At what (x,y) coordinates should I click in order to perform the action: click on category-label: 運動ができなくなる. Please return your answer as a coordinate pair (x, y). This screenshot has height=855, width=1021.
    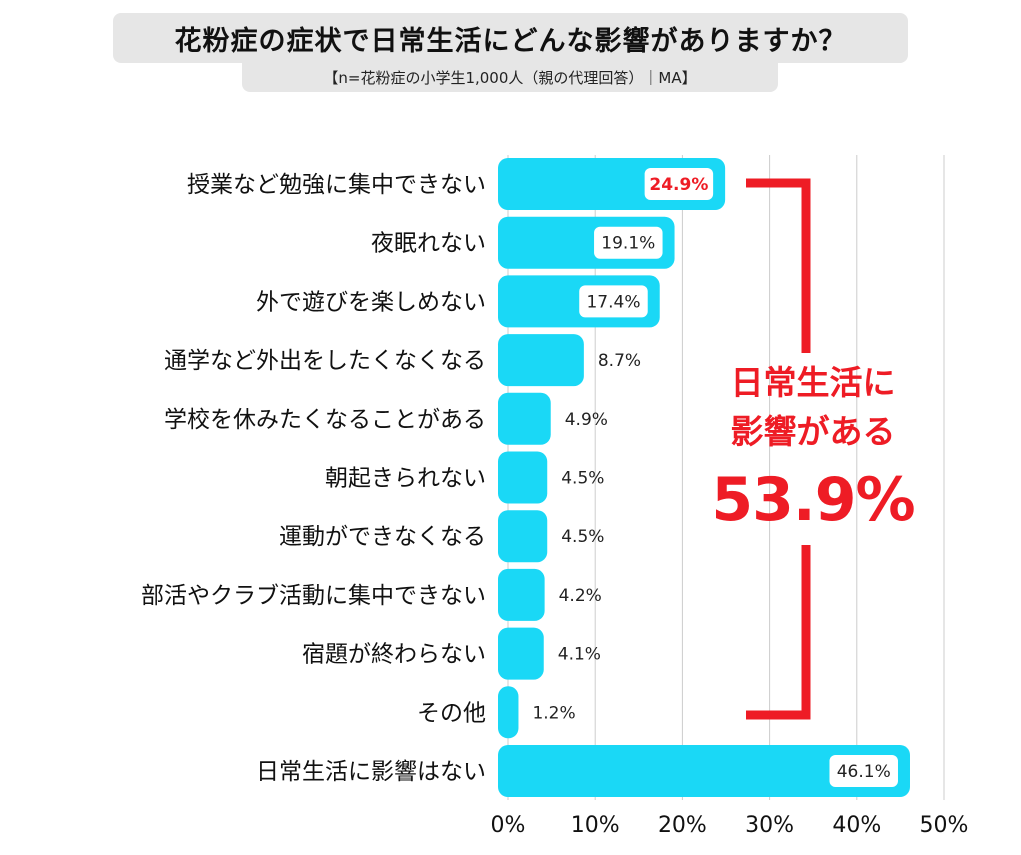
    Looking at the image, I should click on (382, 537).